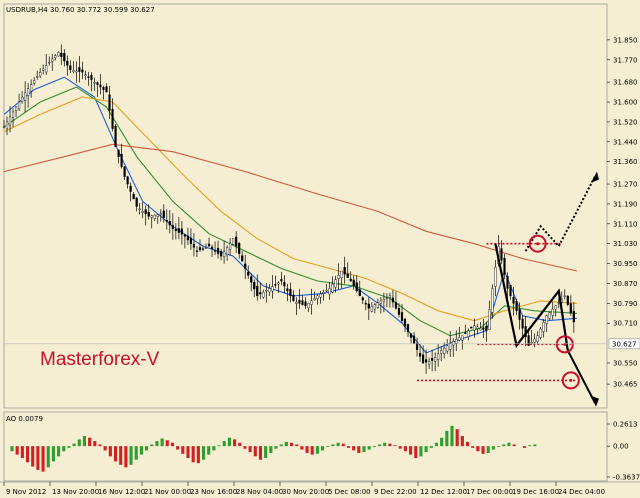  What do you see at coordinates (305, 492) in the screenshot?
I see `x-tick-label: 30 Nov 20:00` at bounding box center [305, 492].